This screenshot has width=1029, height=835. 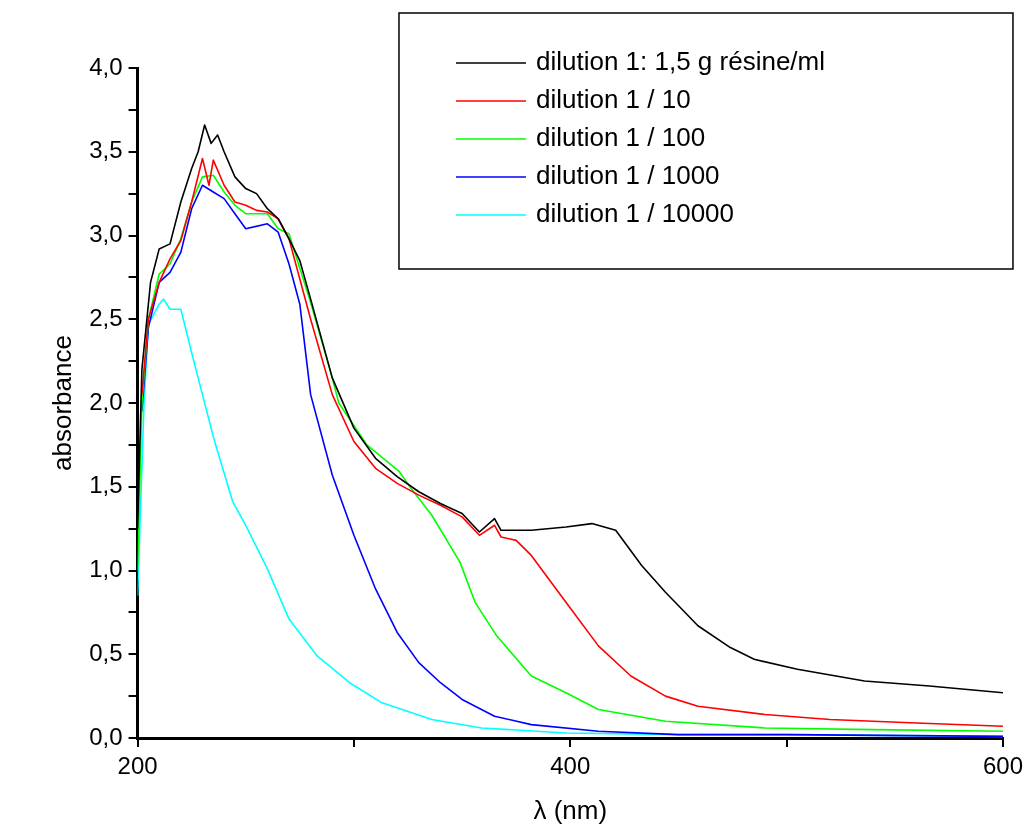 I want to click on y-tick-label: 0,5, so click(x=106, y=652).